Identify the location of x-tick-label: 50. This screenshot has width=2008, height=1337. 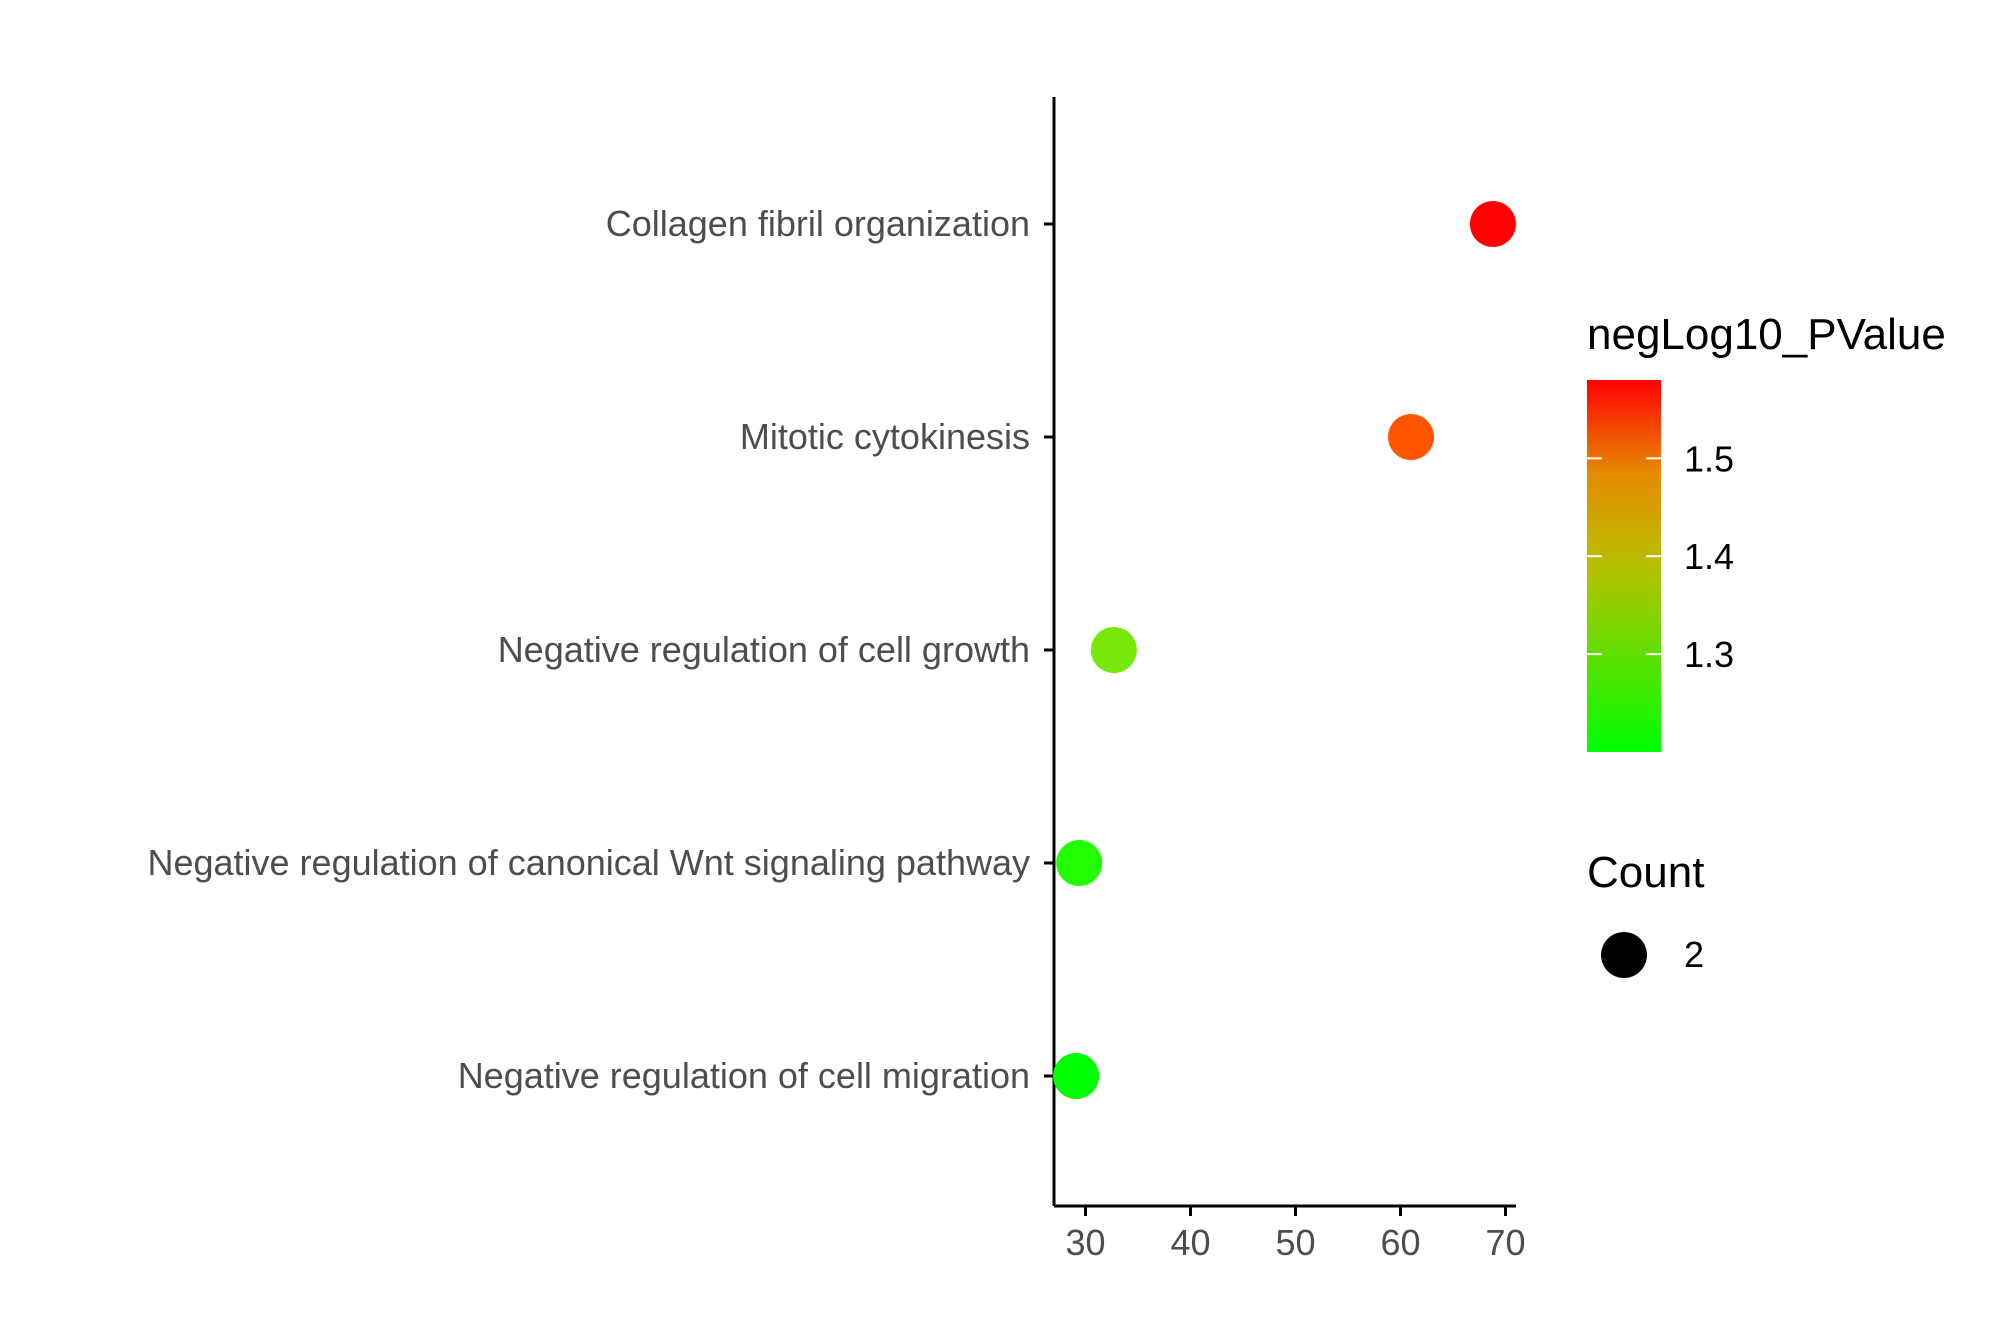
(1295, 1242).